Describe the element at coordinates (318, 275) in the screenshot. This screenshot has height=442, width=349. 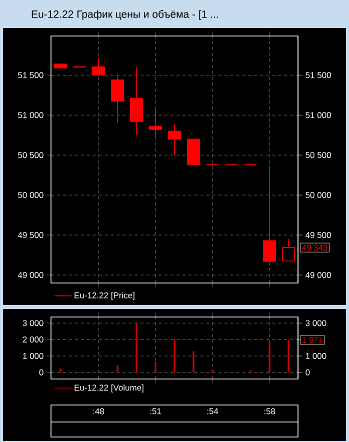
I see `y2-tick-label: 49 000` at that location.